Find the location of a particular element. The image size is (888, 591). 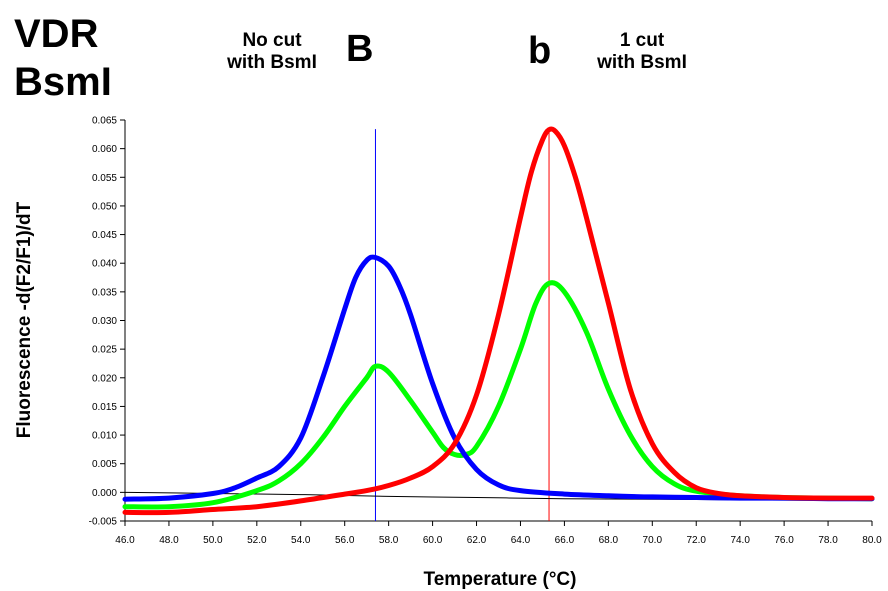

chart-title-line2: BsmI is located at coordinates (63, 82).